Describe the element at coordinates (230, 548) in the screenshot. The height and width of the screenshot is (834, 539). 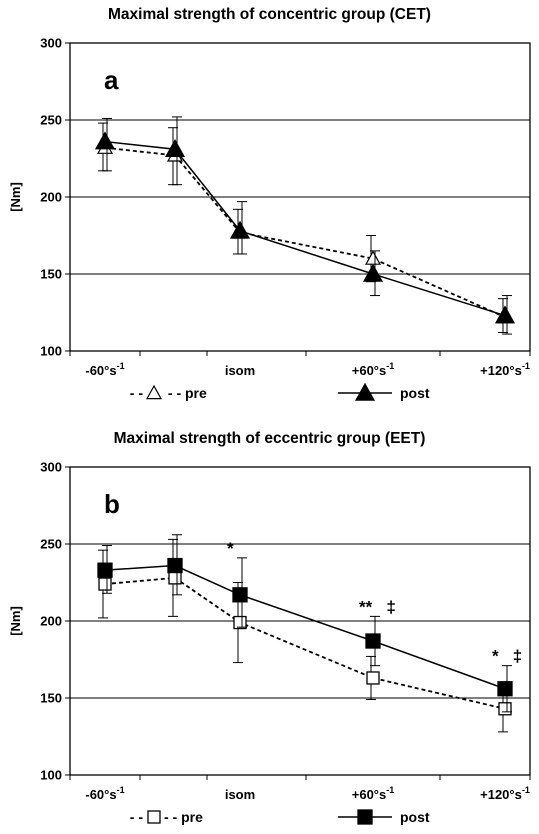
I see `significance-marker: *` at that location.